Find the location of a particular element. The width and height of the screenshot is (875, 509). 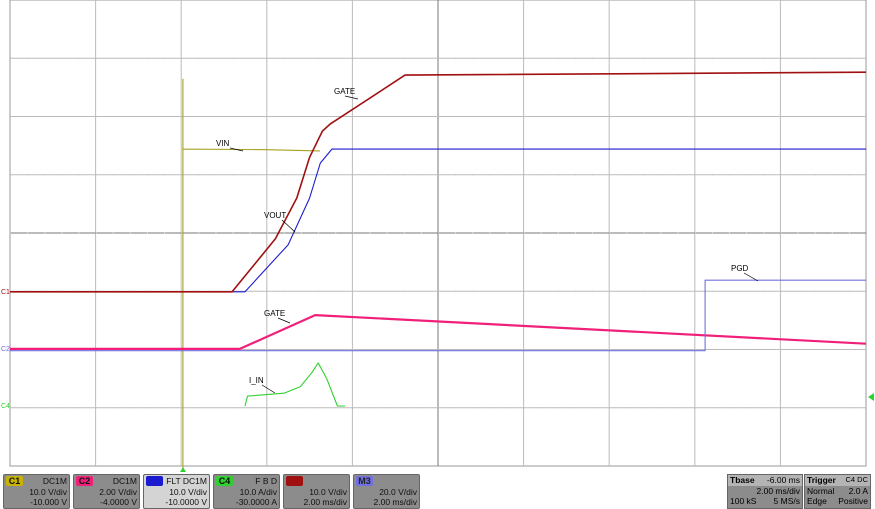

channel-c1: C1 DC1M 10.0 V/div -10.000 V is located at coordinates (36, 491).